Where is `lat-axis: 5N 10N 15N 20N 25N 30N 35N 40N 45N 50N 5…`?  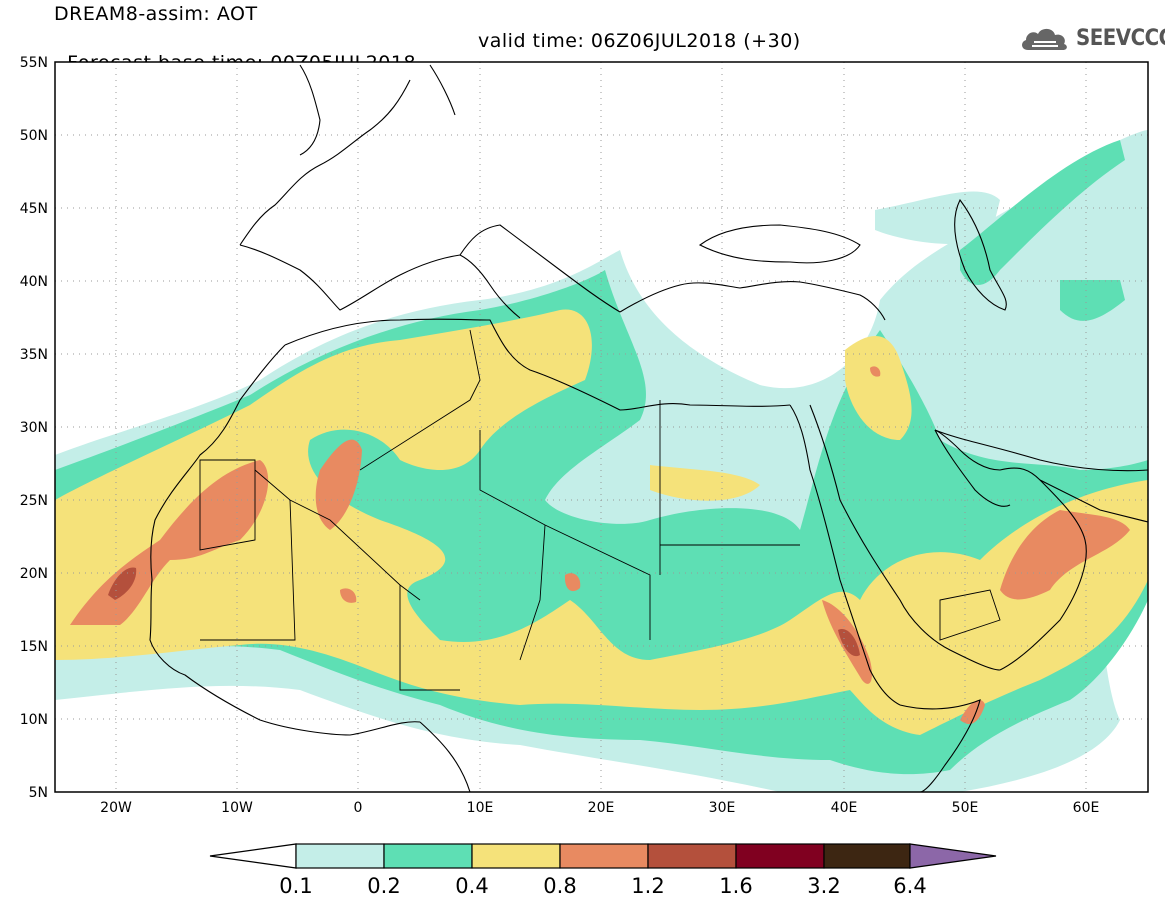
lat-axis: 5N 10N 15N 20N 25N 30N 35N 40N 45N 50N 5… is located at coordinates (34, 428).